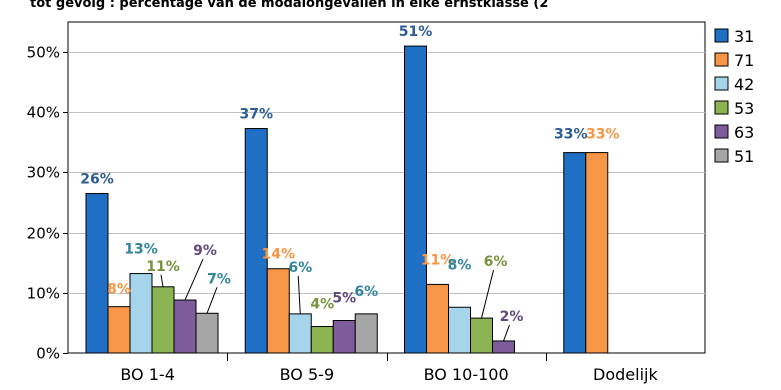 The width and height of the screenshot is (781, 390). I want to click on data-label-71-0: 8%, so click(119, 290).